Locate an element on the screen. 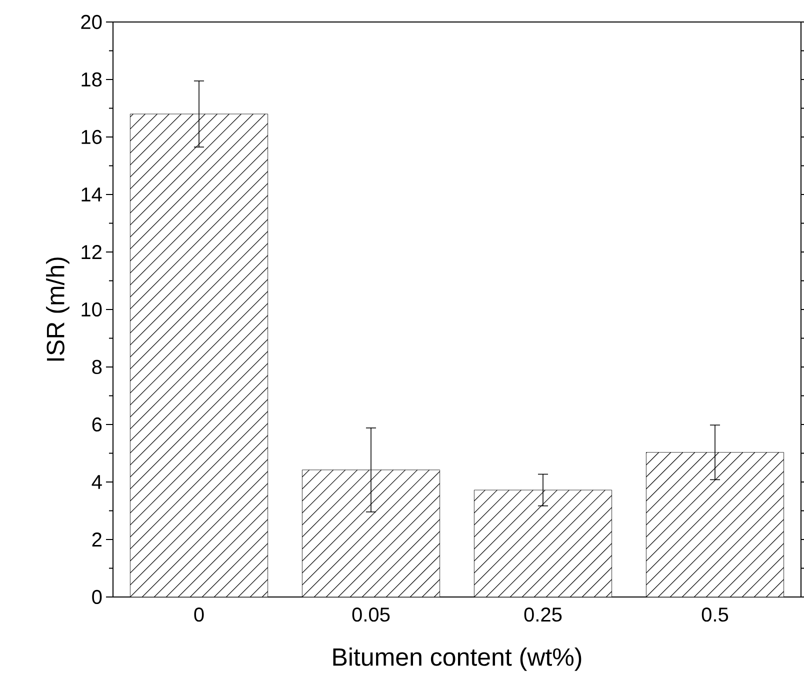 Image resolution: width=804 pixels, height=696 pixels. y-axis-title: ISR (m/h) is located at coordinates (58, 309).